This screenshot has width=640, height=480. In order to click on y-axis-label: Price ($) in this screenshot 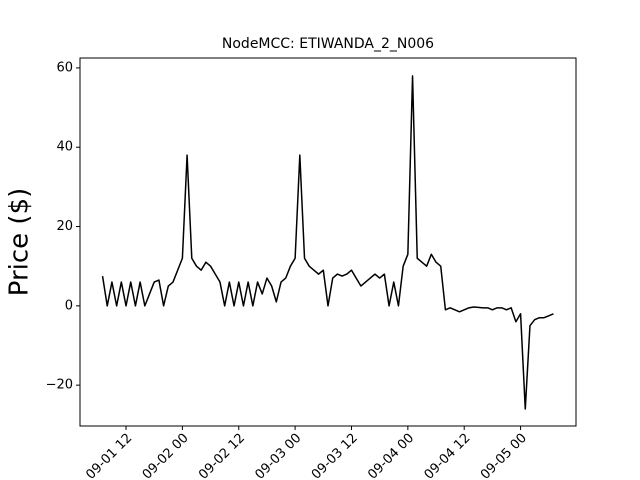, I will do `click(20, 242)`.